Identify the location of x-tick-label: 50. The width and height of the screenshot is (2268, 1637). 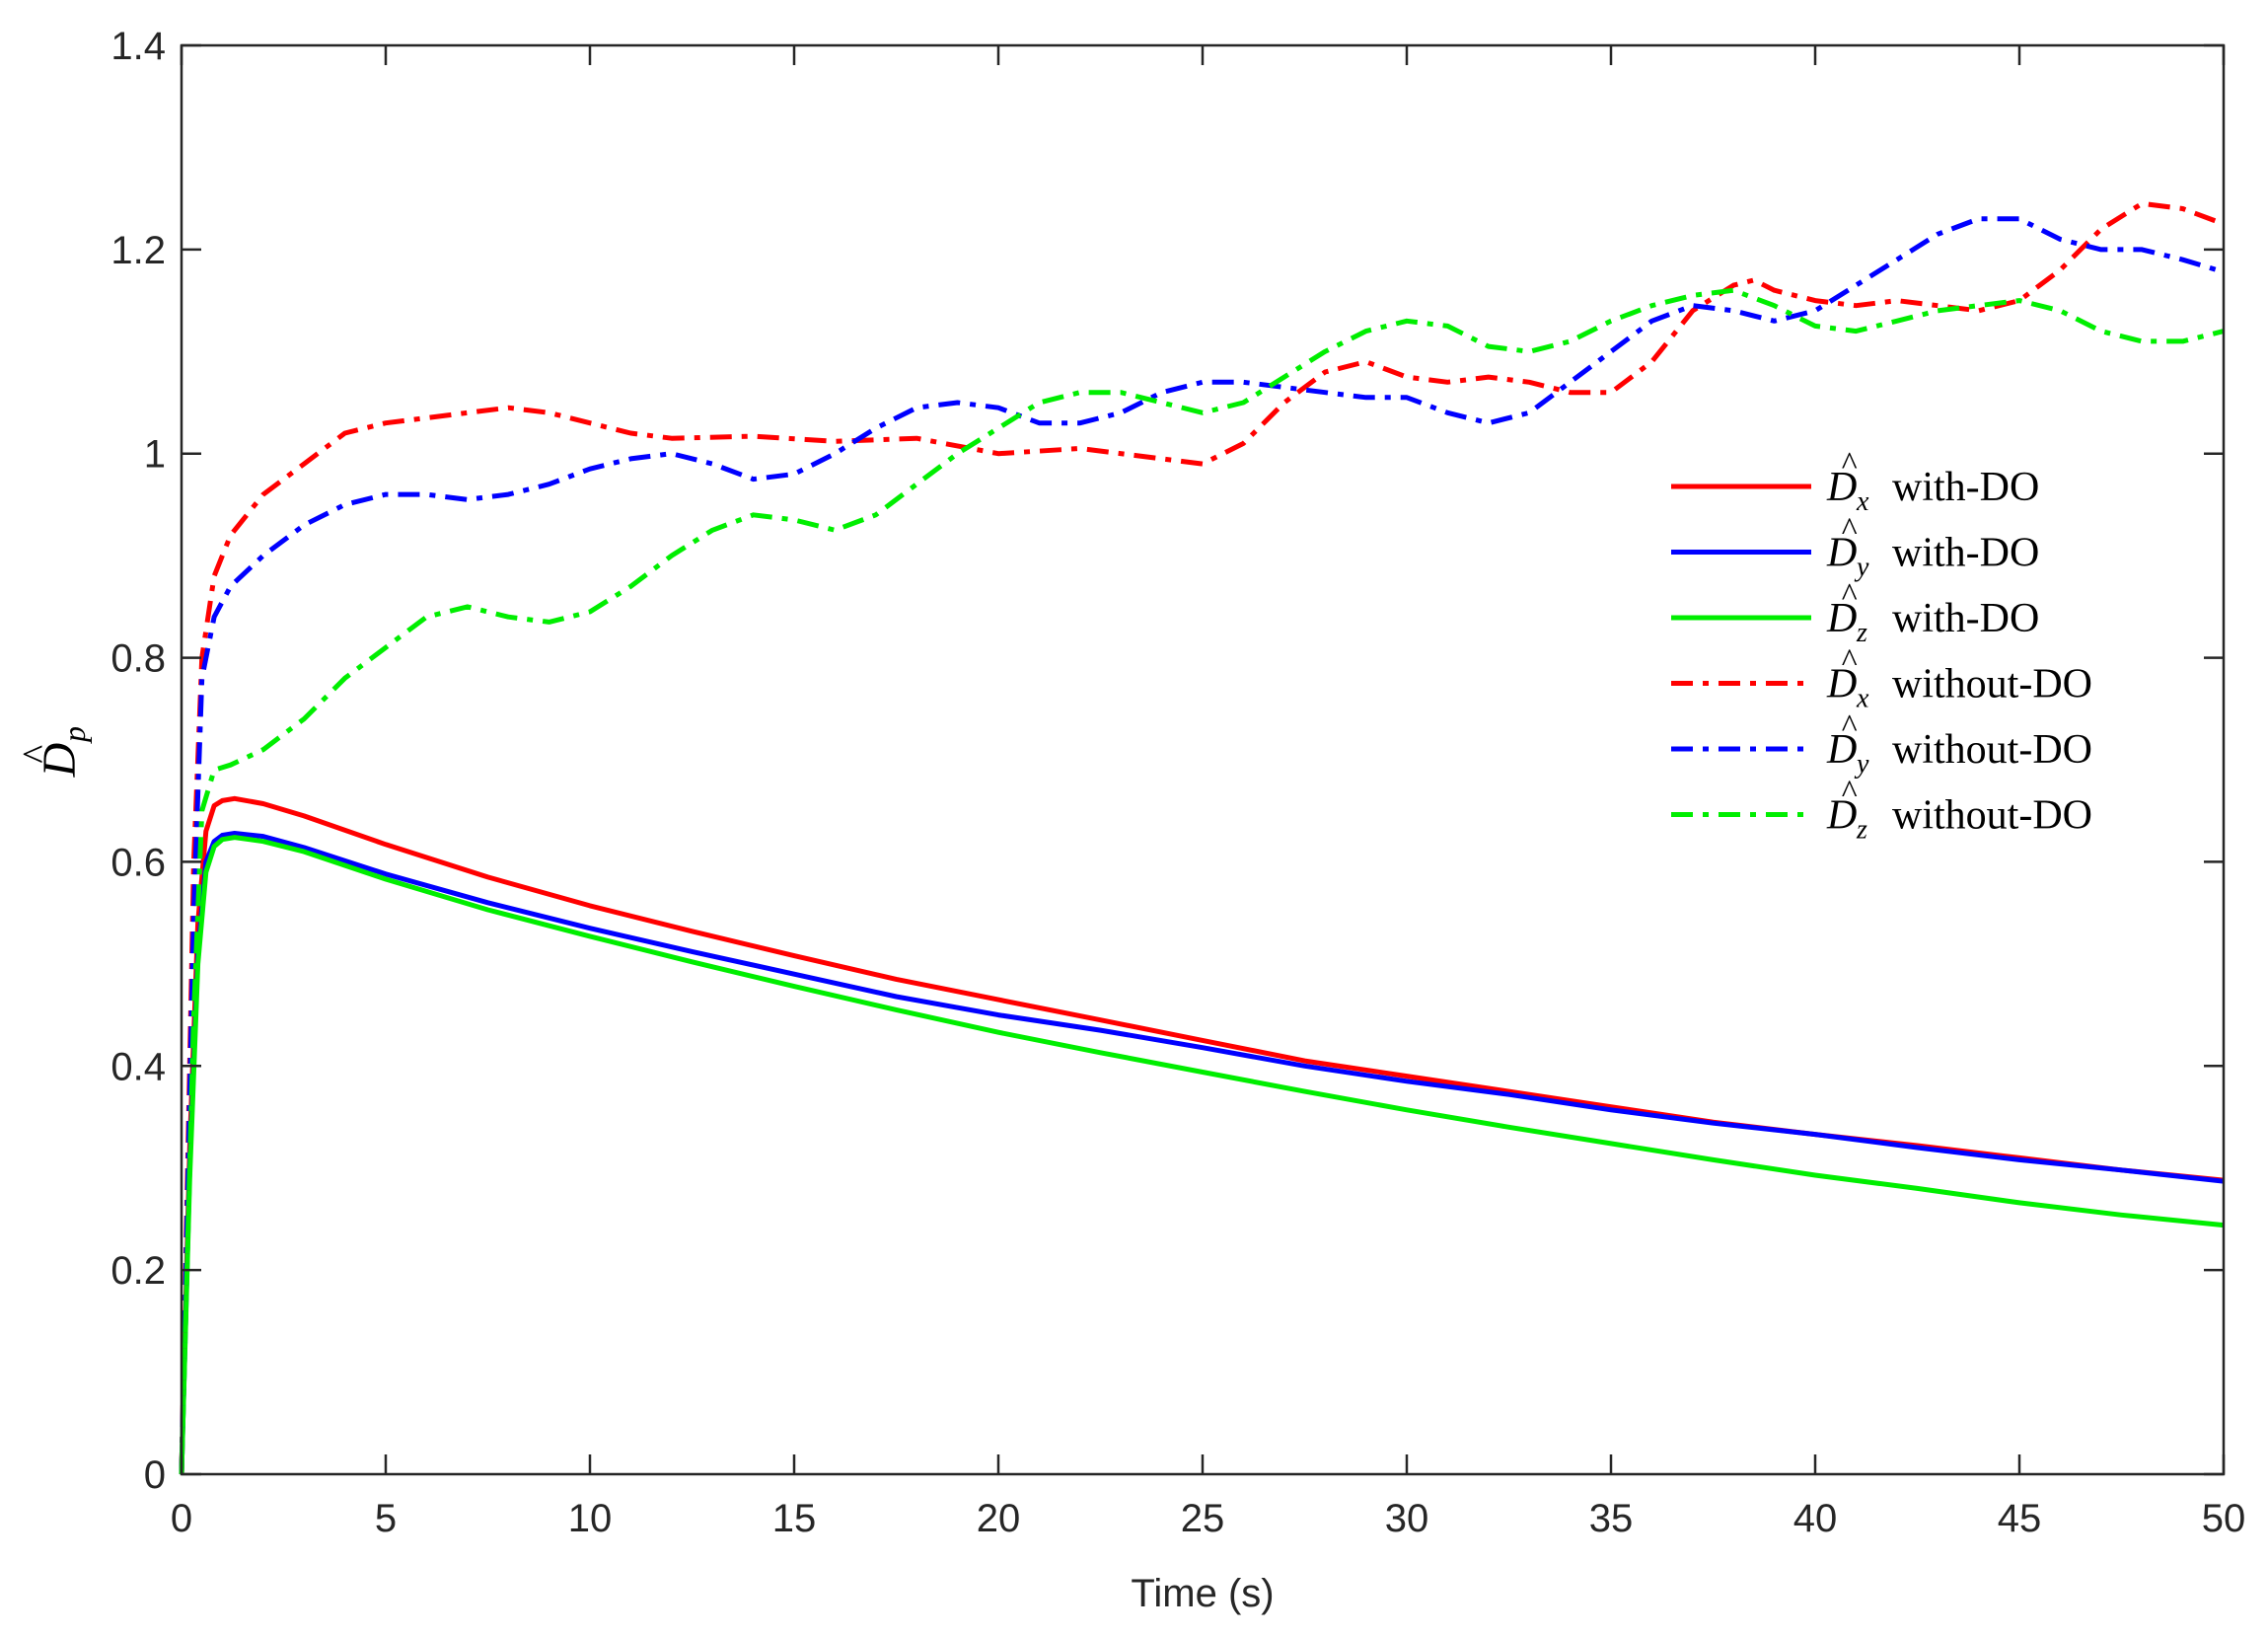
(2224, 1518).